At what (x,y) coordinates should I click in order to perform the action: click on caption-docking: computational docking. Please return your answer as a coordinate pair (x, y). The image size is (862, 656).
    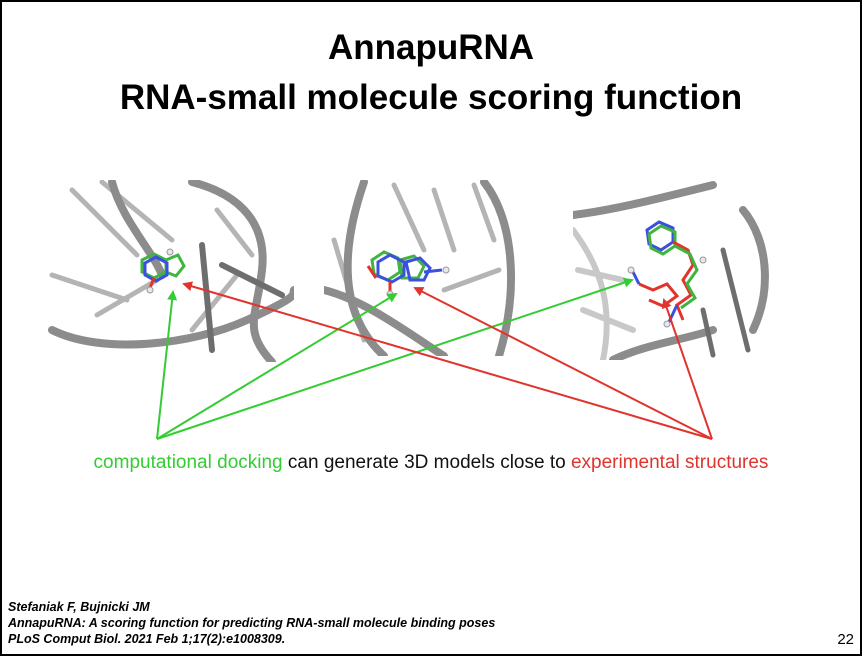
    Looking at the image, I should click on (188, 462).